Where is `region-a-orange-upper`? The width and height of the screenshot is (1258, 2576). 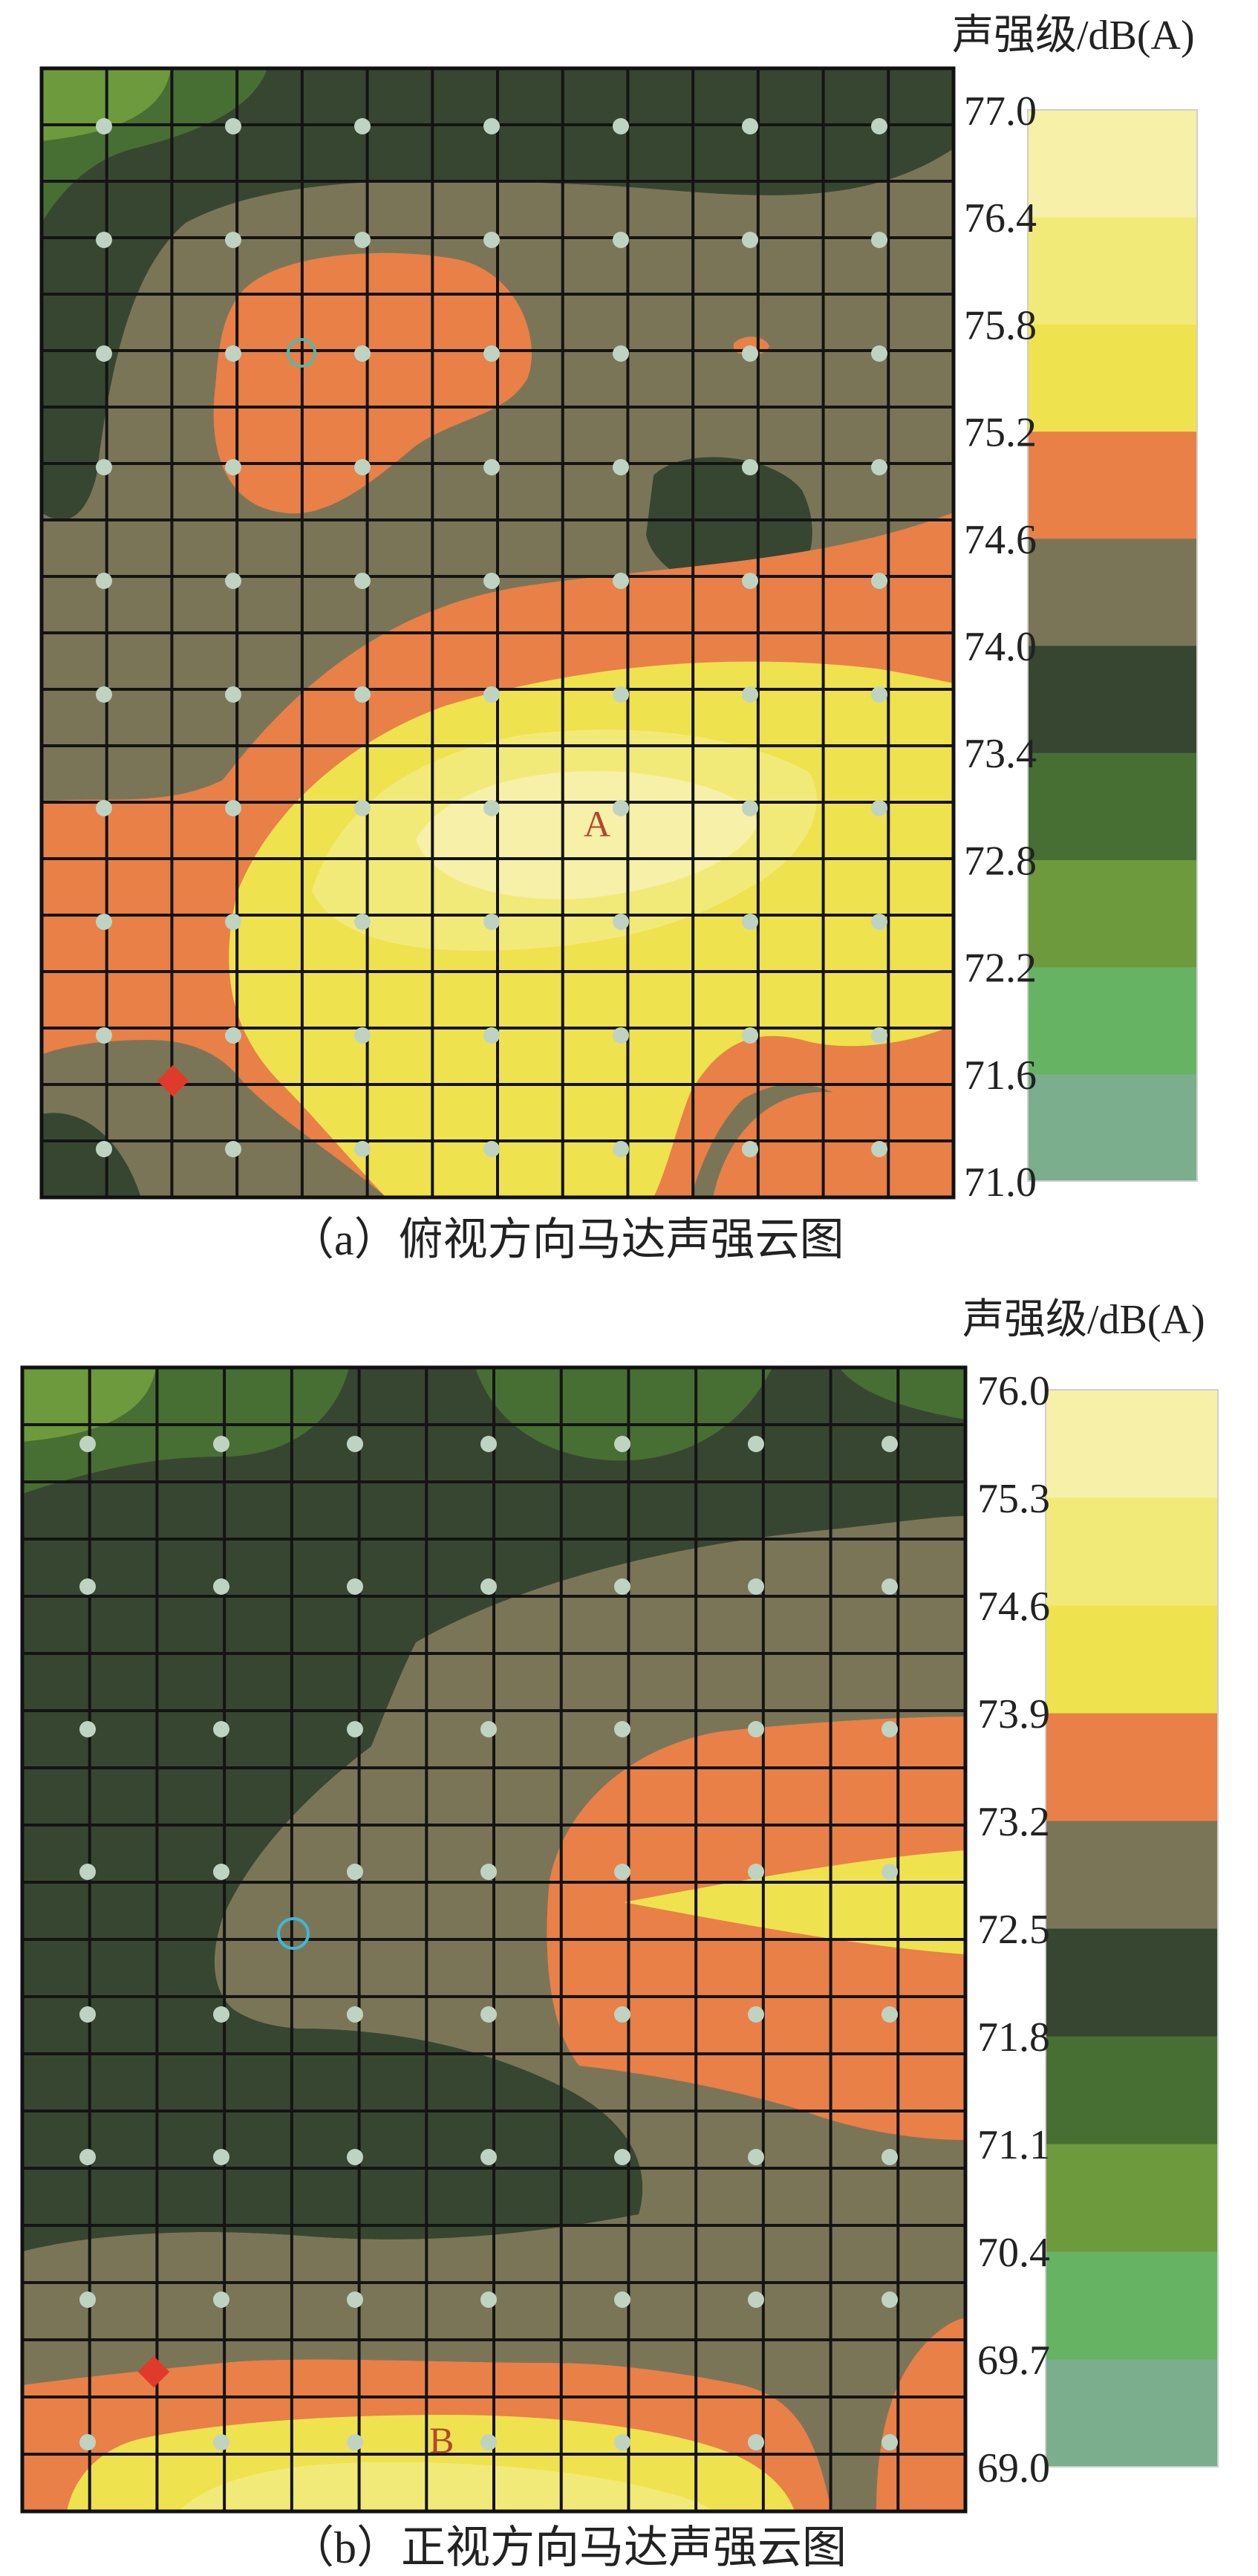 region-a-orange-upper is located at coordinates (372, 383).